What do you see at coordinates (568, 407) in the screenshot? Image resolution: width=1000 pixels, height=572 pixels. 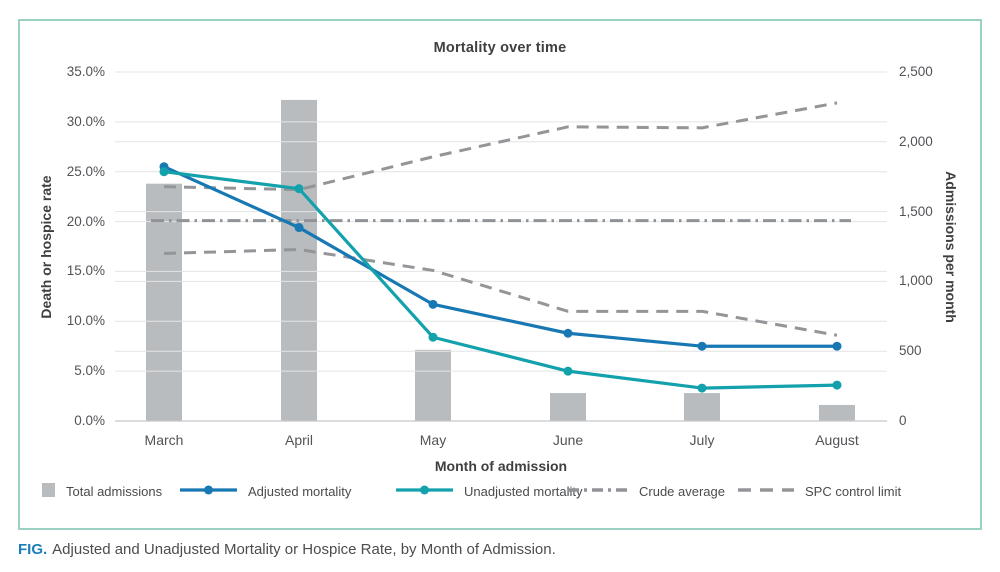 I see `bar-june` at bounding box center [568, 407].